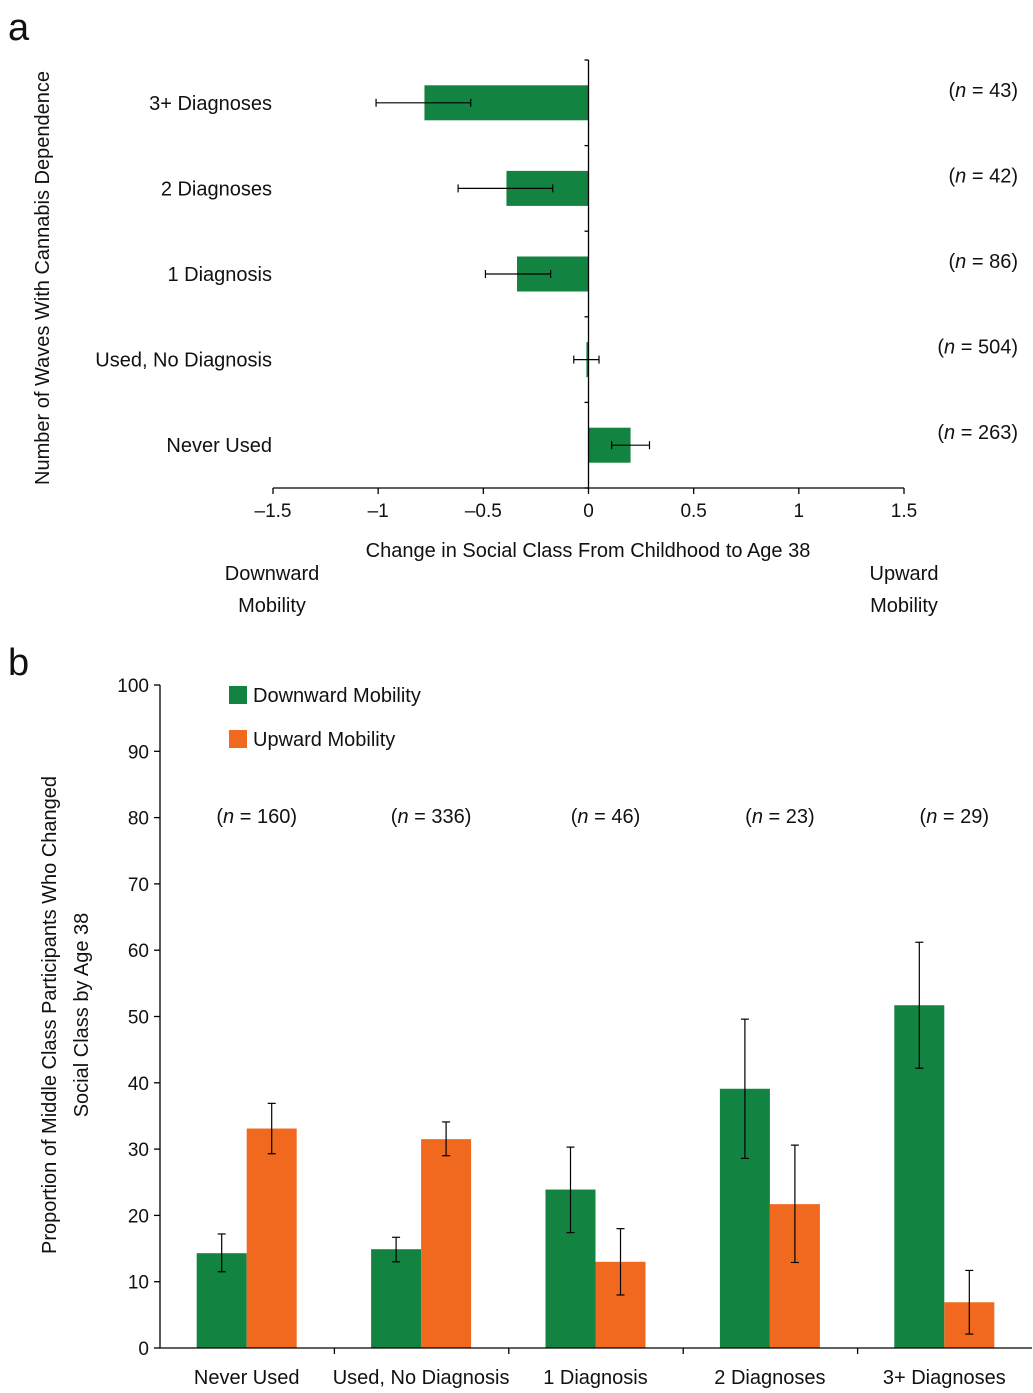 The image size is (1033, 1393). I want to click on upward-mobility-note-line1: Upward, so click(904, 574).